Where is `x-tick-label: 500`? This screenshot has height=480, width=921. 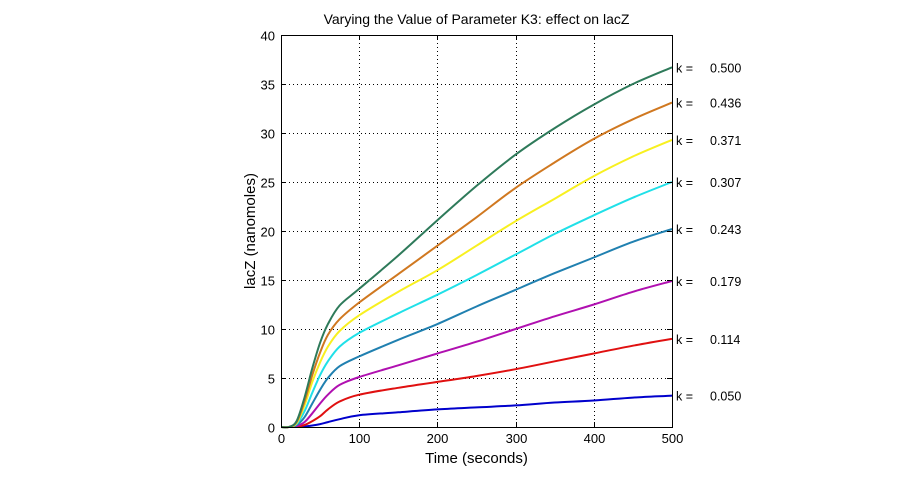 x-tick-label: 500 is located at coordinates (673, 438).